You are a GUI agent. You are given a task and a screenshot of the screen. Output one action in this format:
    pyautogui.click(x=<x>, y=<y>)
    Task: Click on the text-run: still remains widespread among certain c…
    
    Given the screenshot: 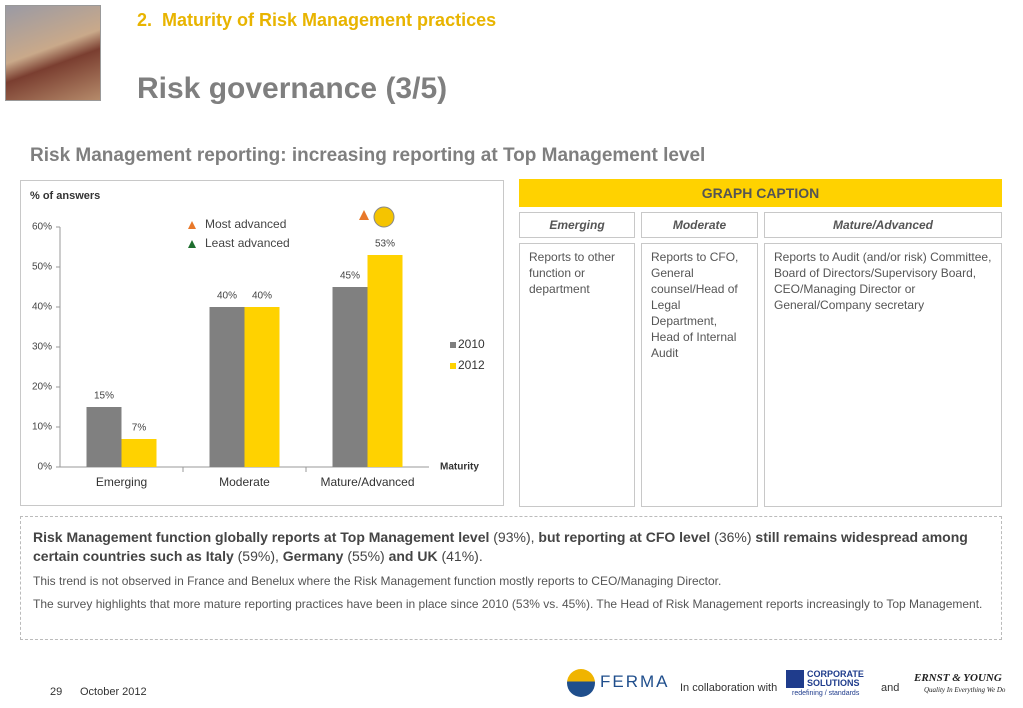 What is the action you would take?
    pyautogui.click(x=502, y=546)
    